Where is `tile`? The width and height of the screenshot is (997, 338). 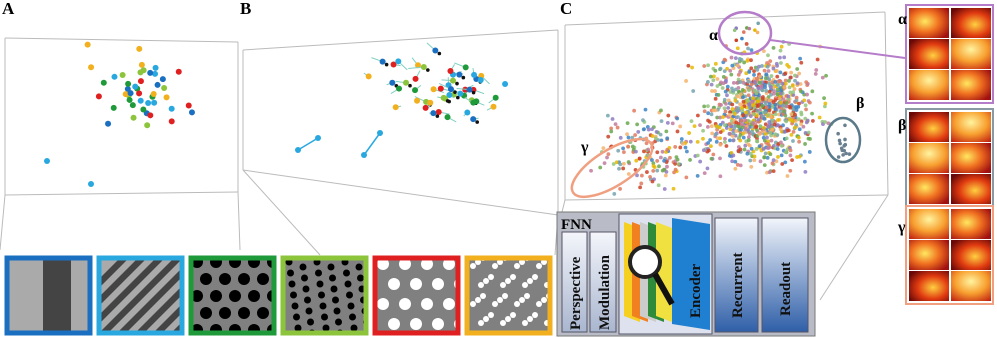 tile is located at coordinates (232, 295).